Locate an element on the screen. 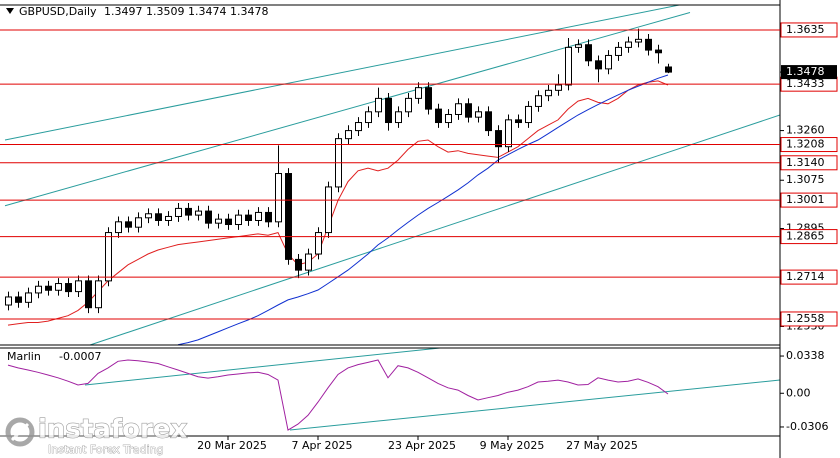  level-label: 1.3001 is located at coordinates (805, 199).